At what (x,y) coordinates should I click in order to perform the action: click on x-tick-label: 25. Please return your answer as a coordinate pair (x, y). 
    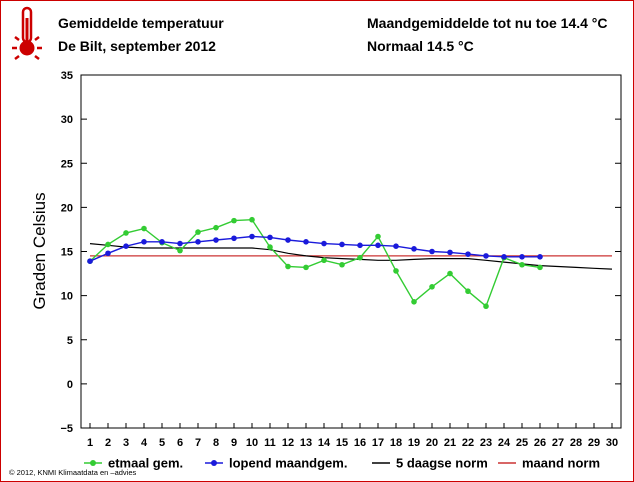
    Looking at the image, I should click on (522, 443).